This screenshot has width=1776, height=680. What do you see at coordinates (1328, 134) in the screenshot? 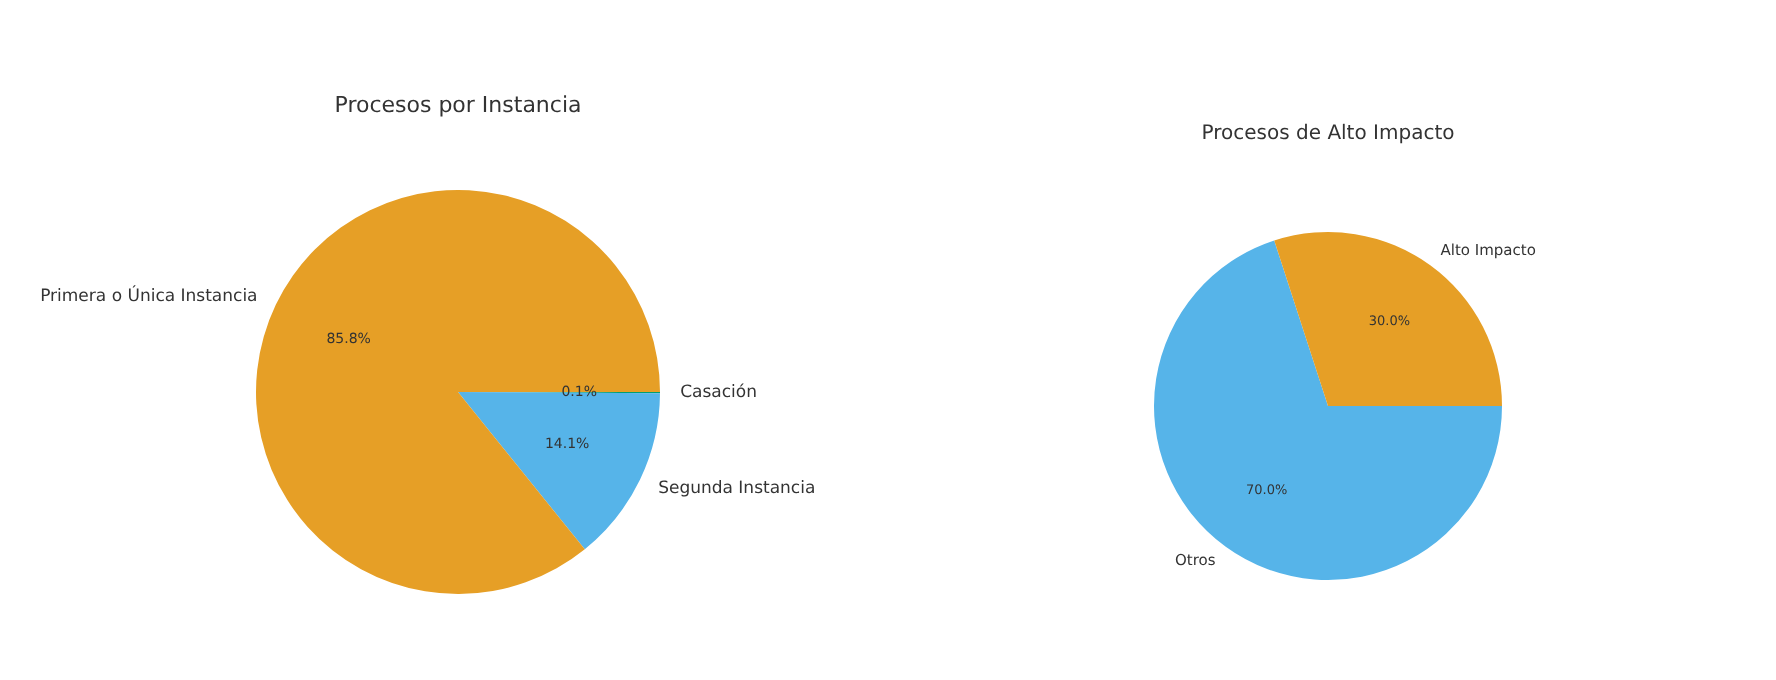
I see `chart-title: Procesos de Alto Impacto` at bounding box center [1328, 134].